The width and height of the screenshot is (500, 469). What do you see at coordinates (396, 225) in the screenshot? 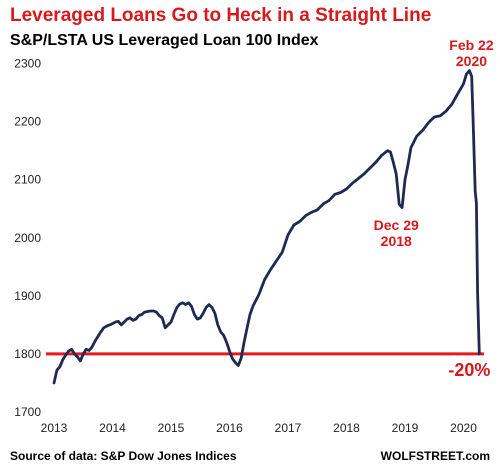
I see `dip-date-label: Dec 29` at bounding box center [396, 225].